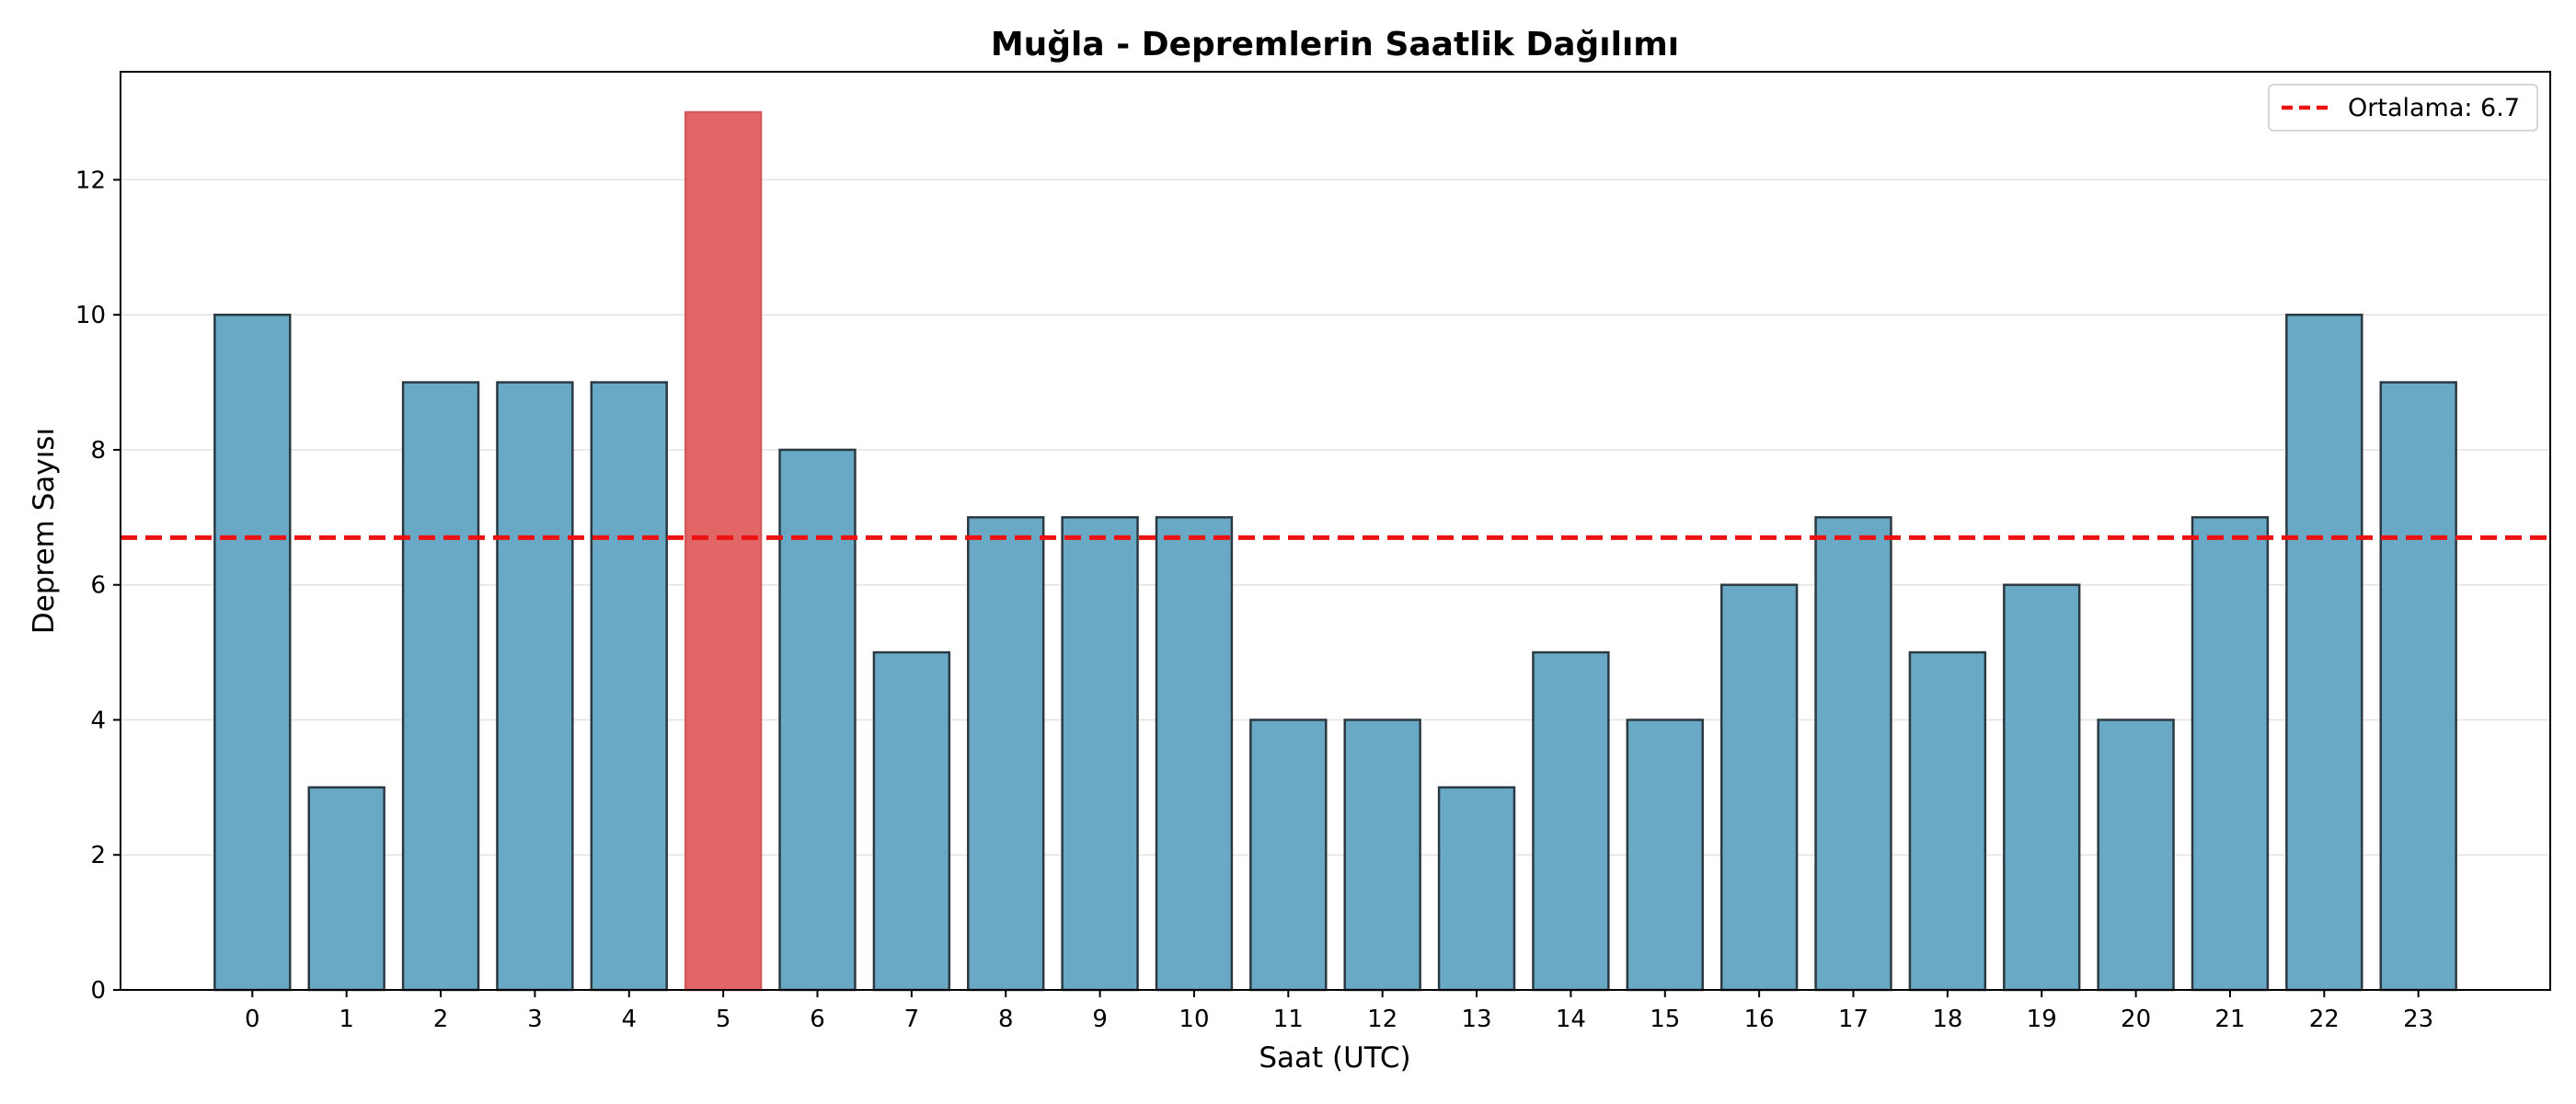  What do you see at coordinates (98, 720) in the screenshot?
I see `y-tick-label: 4` at bounding box center [98, 720].